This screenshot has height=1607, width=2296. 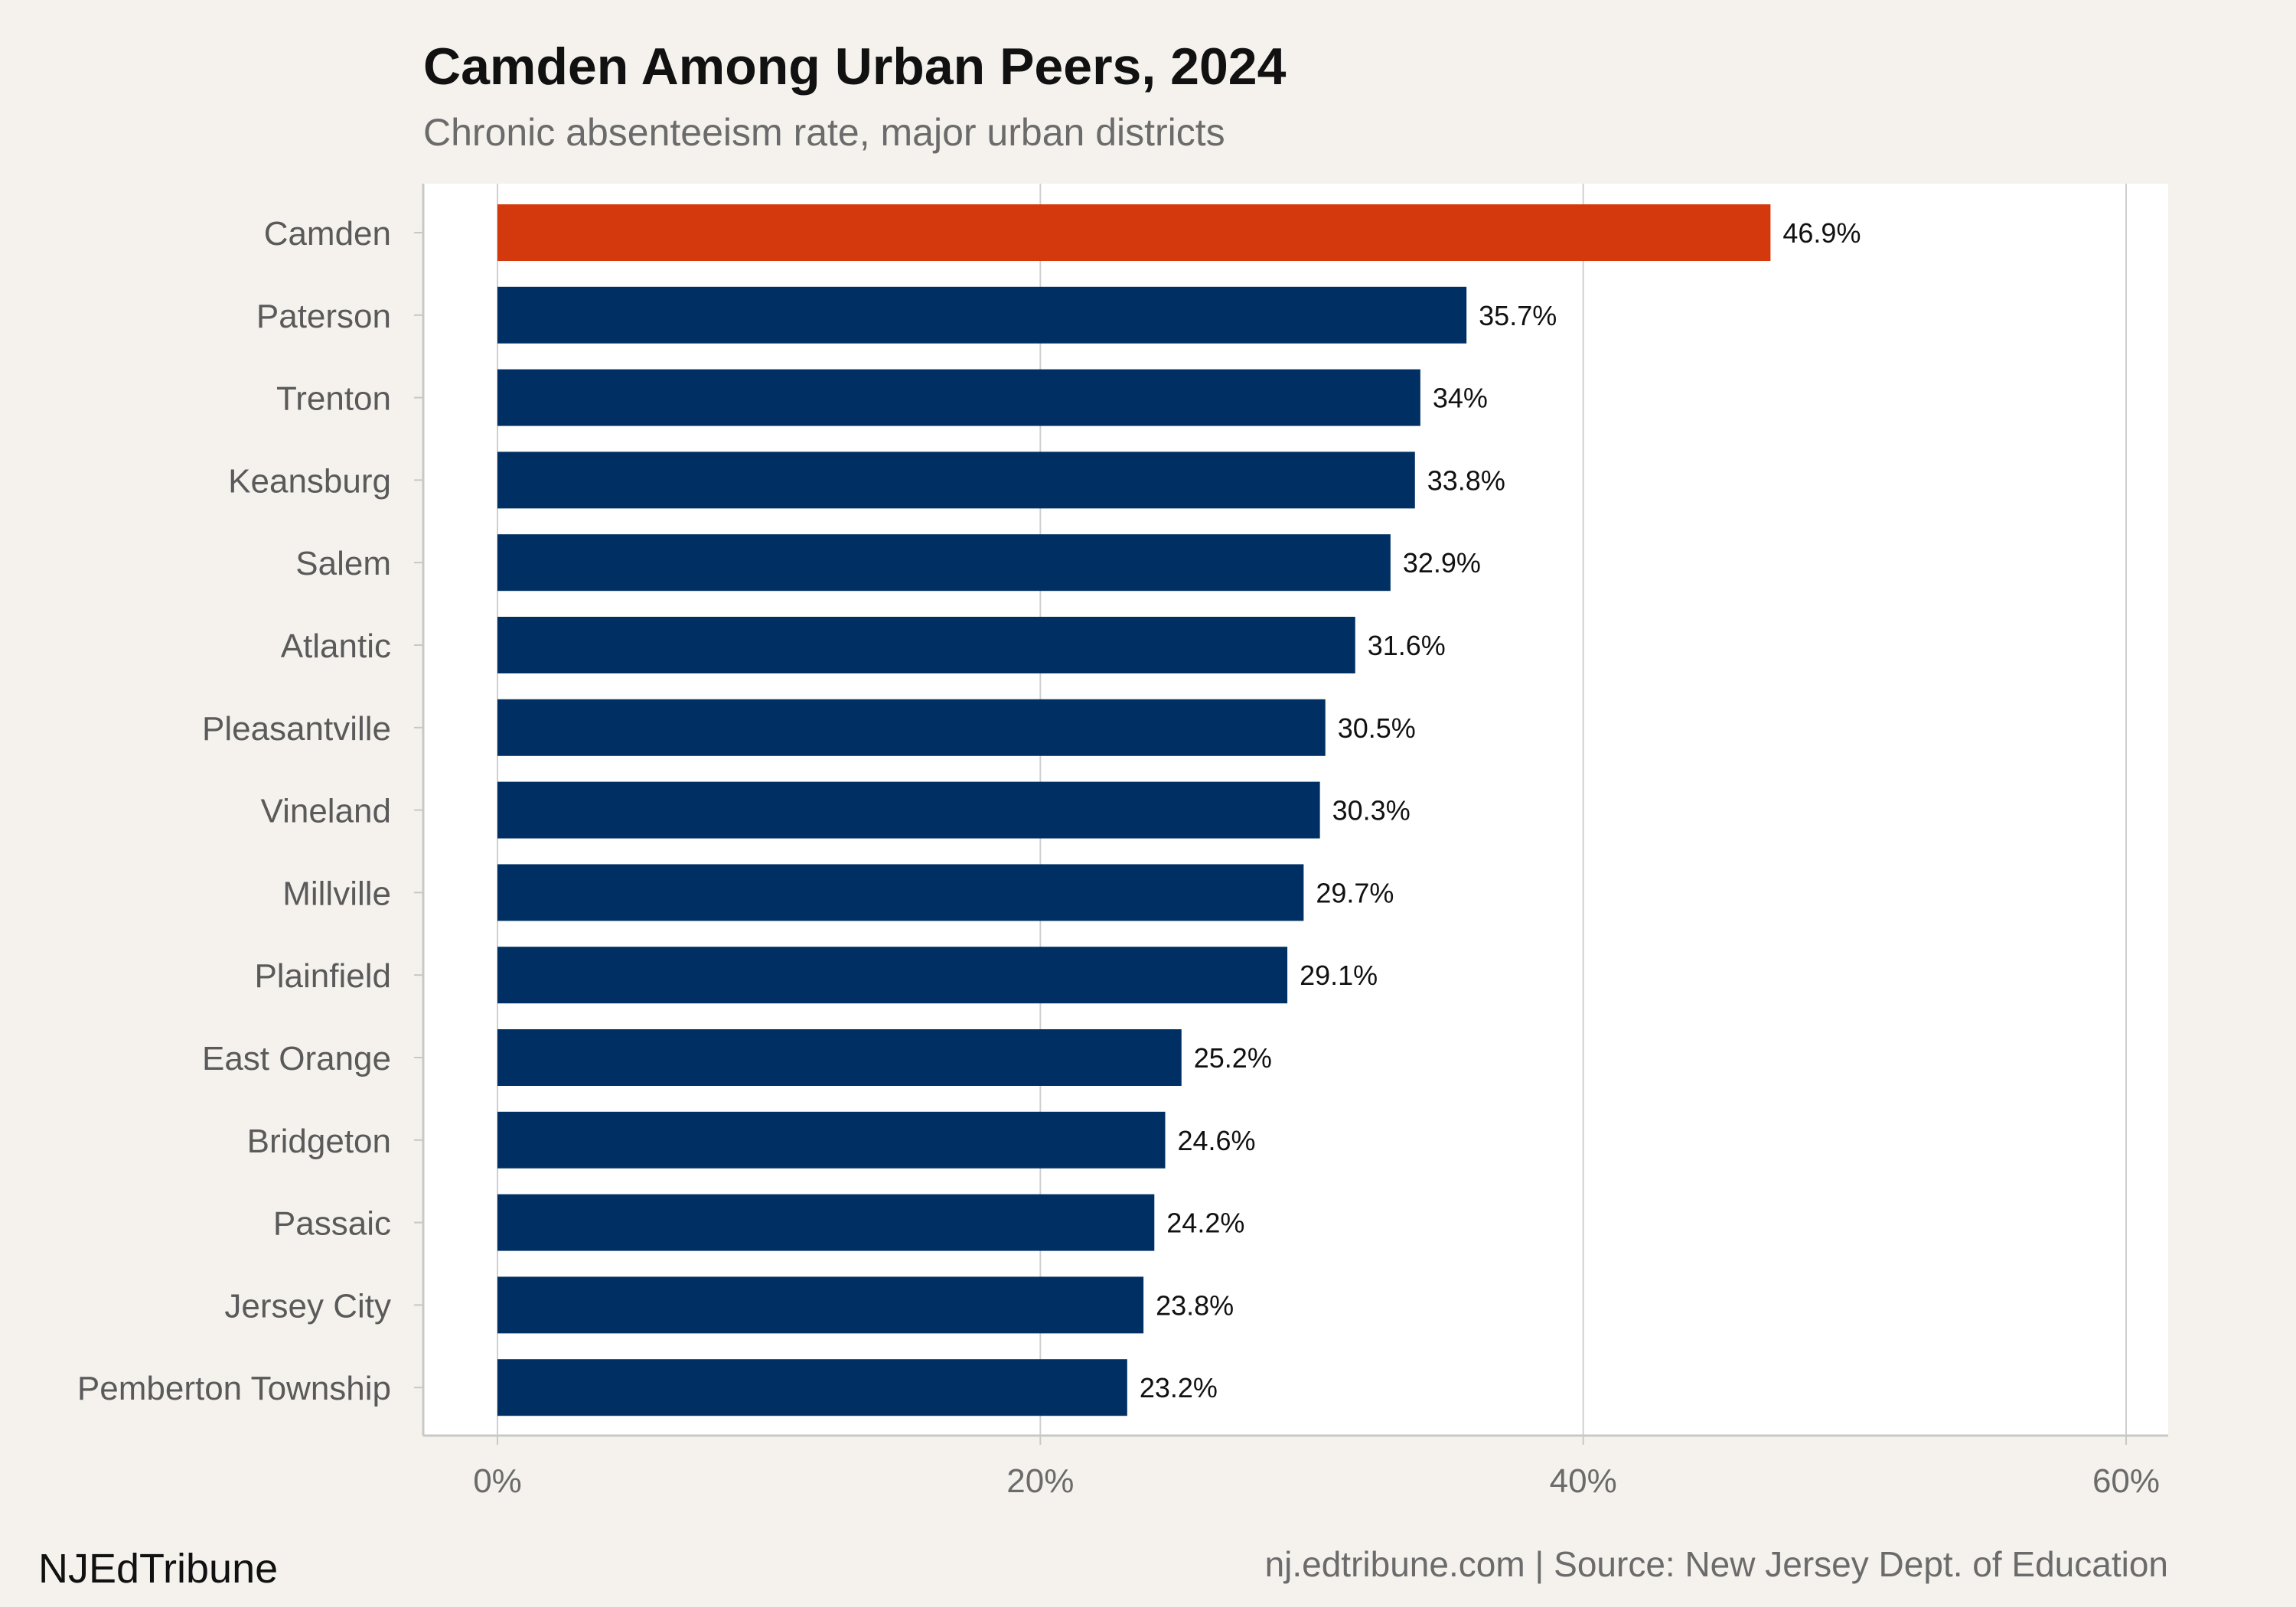 What do you see at coordinates (1371, 811) in the screenshot?
I see `bar-value-label: 30.3%` at bounding box center [1371, 811].